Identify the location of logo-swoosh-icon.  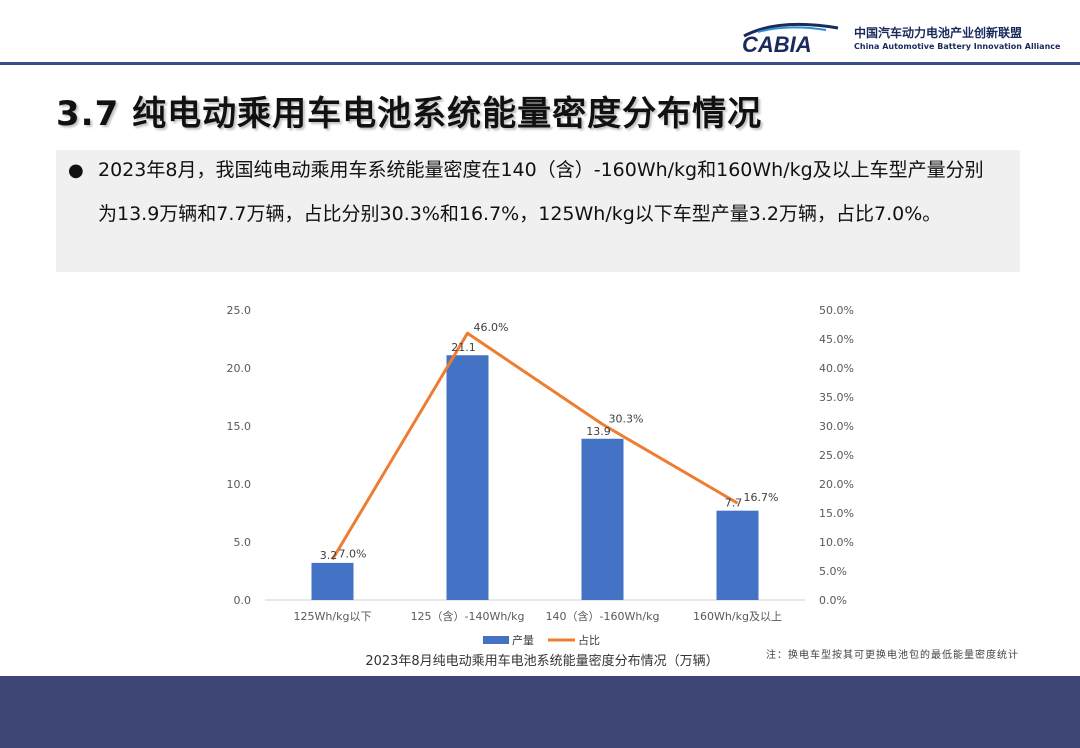
(791, 30).